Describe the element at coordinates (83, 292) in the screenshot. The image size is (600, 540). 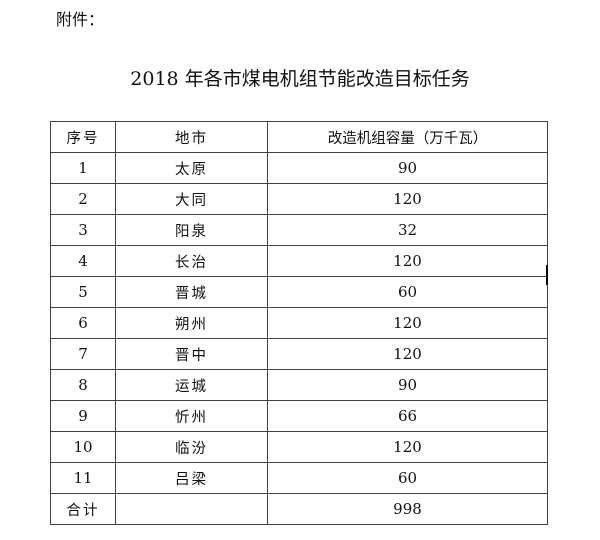
I see `cell-index: 5` at that location.